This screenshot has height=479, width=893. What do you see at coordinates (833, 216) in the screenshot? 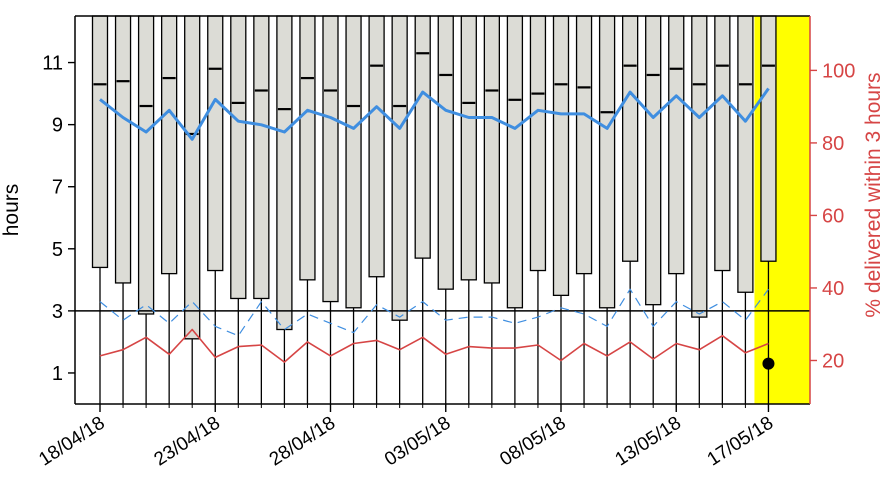
I see `y-tick-label-right: 60` at bounding box center [833, 216].